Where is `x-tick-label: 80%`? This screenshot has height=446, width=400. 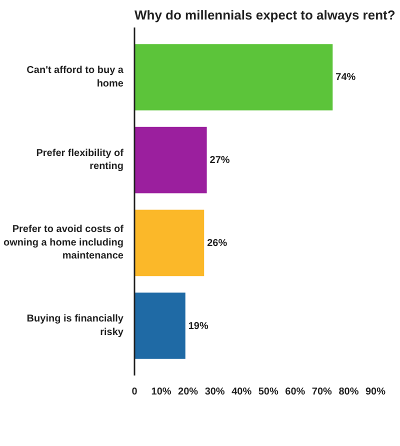 x-tick-label: 80% is located at coordinates (348, 392).